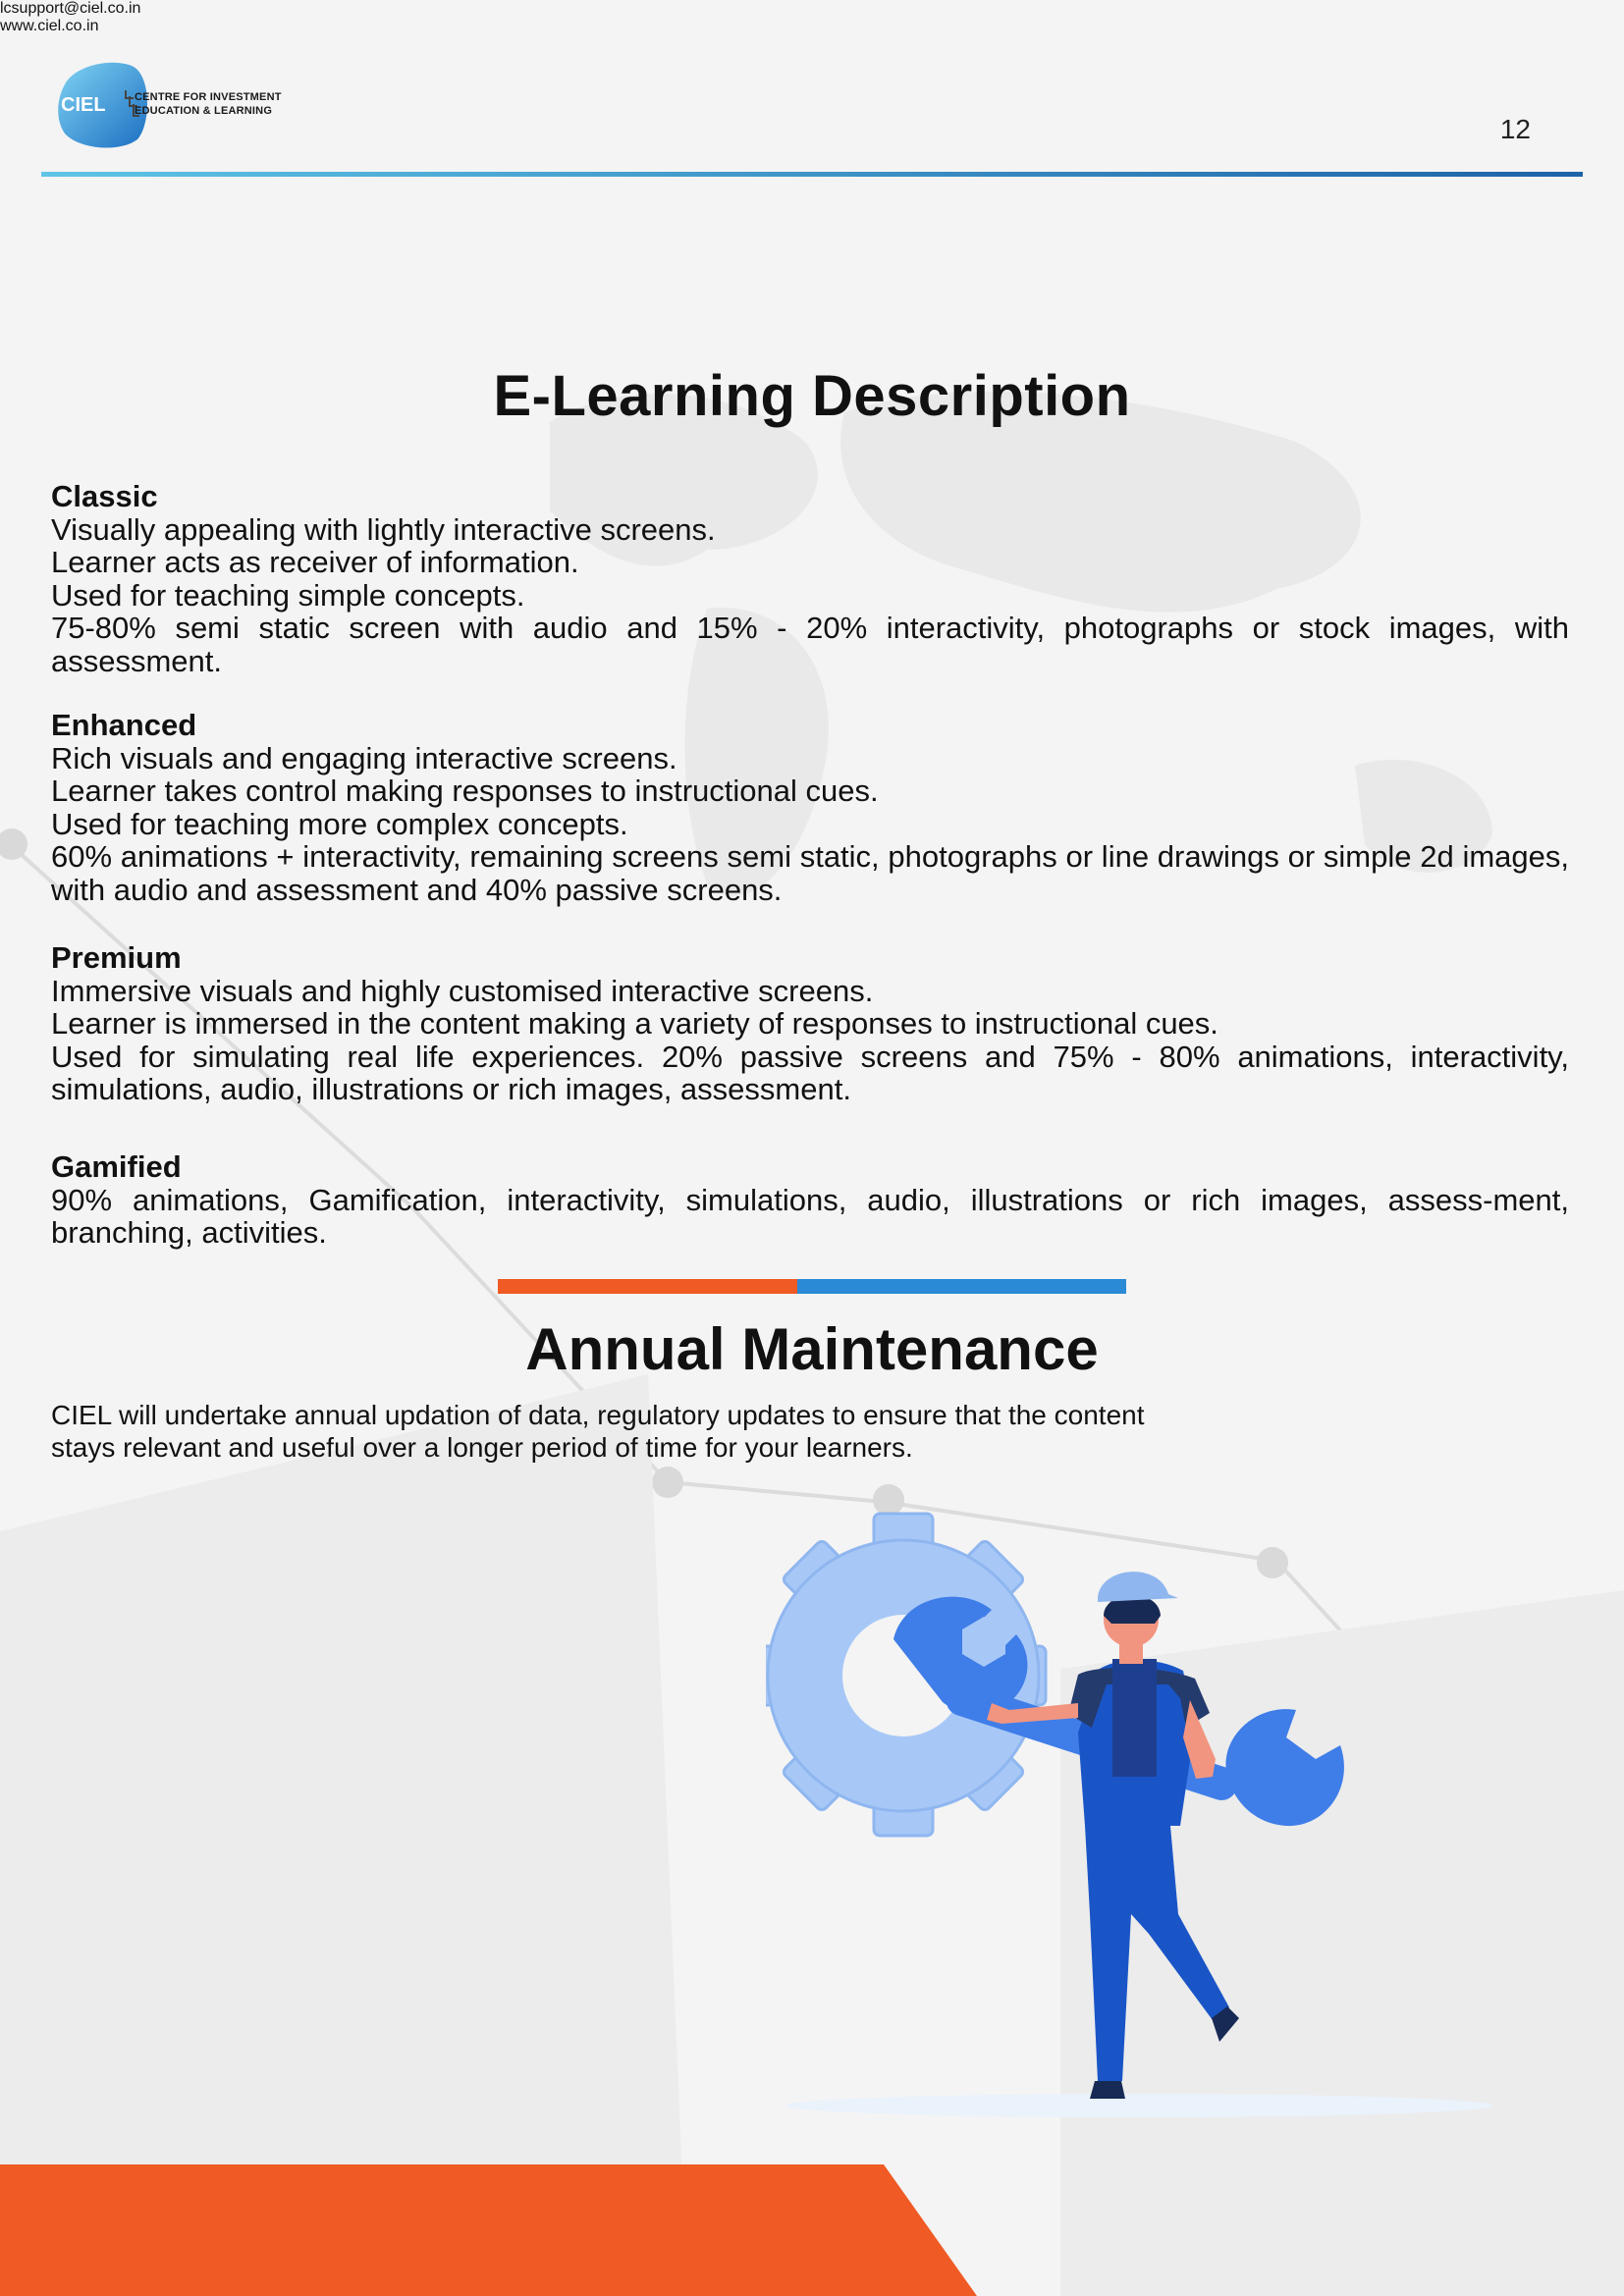 Image resolution: width=1624 pixels, height=2296 pixels. I want to click on section-divider, so click(812, 1287).